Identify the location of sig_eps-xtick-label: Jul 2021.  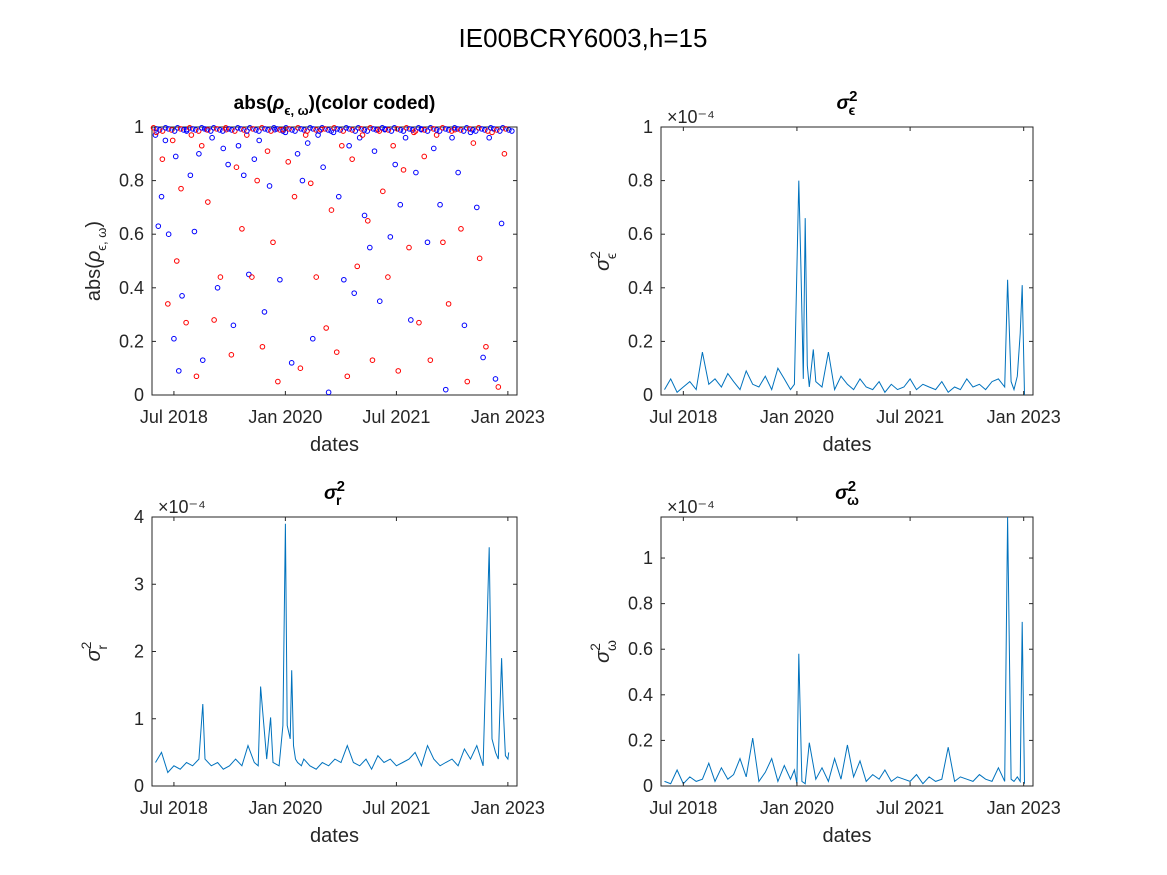
(910, 417).